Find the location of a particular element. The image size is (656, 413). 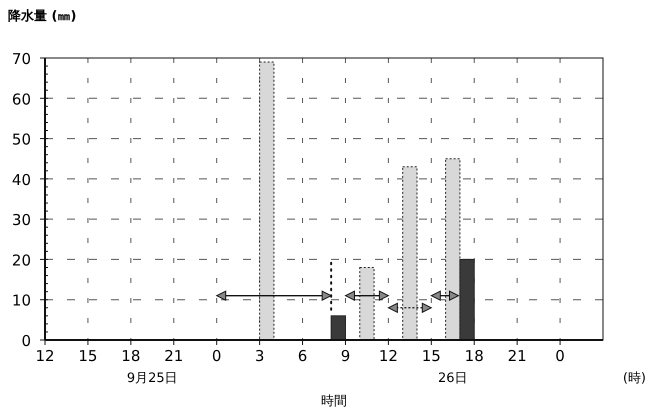

text: (時) is located at coordinates (634, 378).